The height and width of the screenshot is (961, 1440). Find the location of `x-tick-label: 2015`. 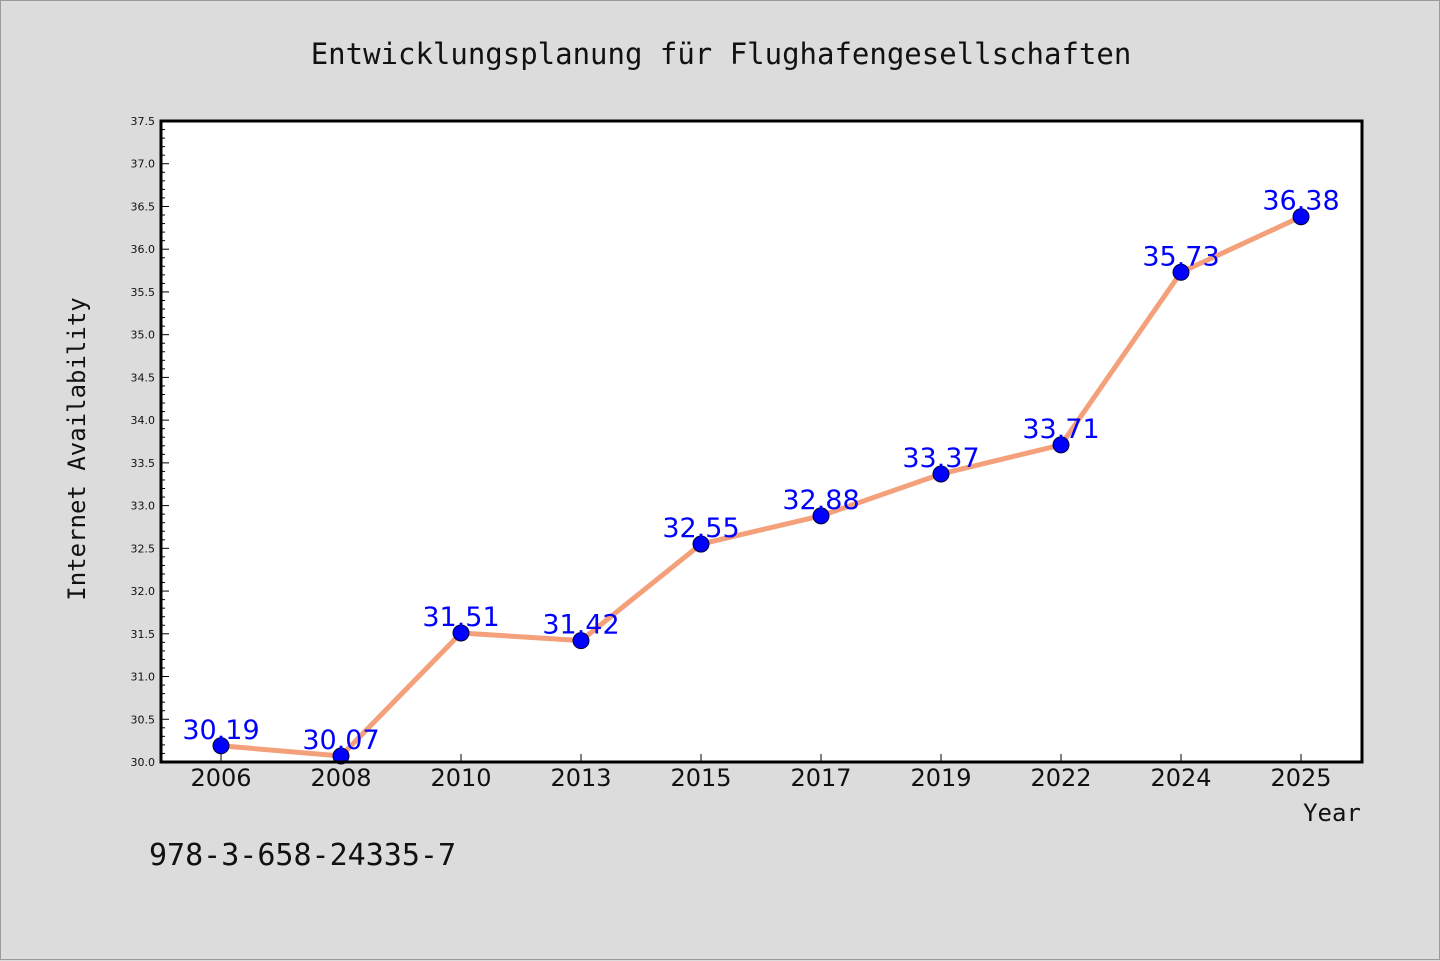

x-tick-label: 2015 is located at coordinates (700, 778).